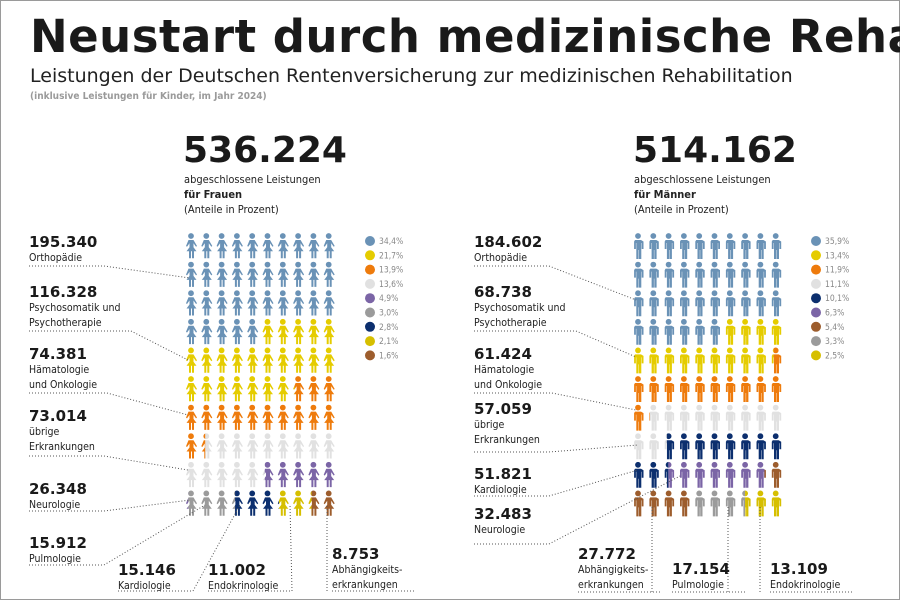 The height and width of the screenshot is (600, 900). I want to click on category-name: Kardiologie, so click(500, 490).